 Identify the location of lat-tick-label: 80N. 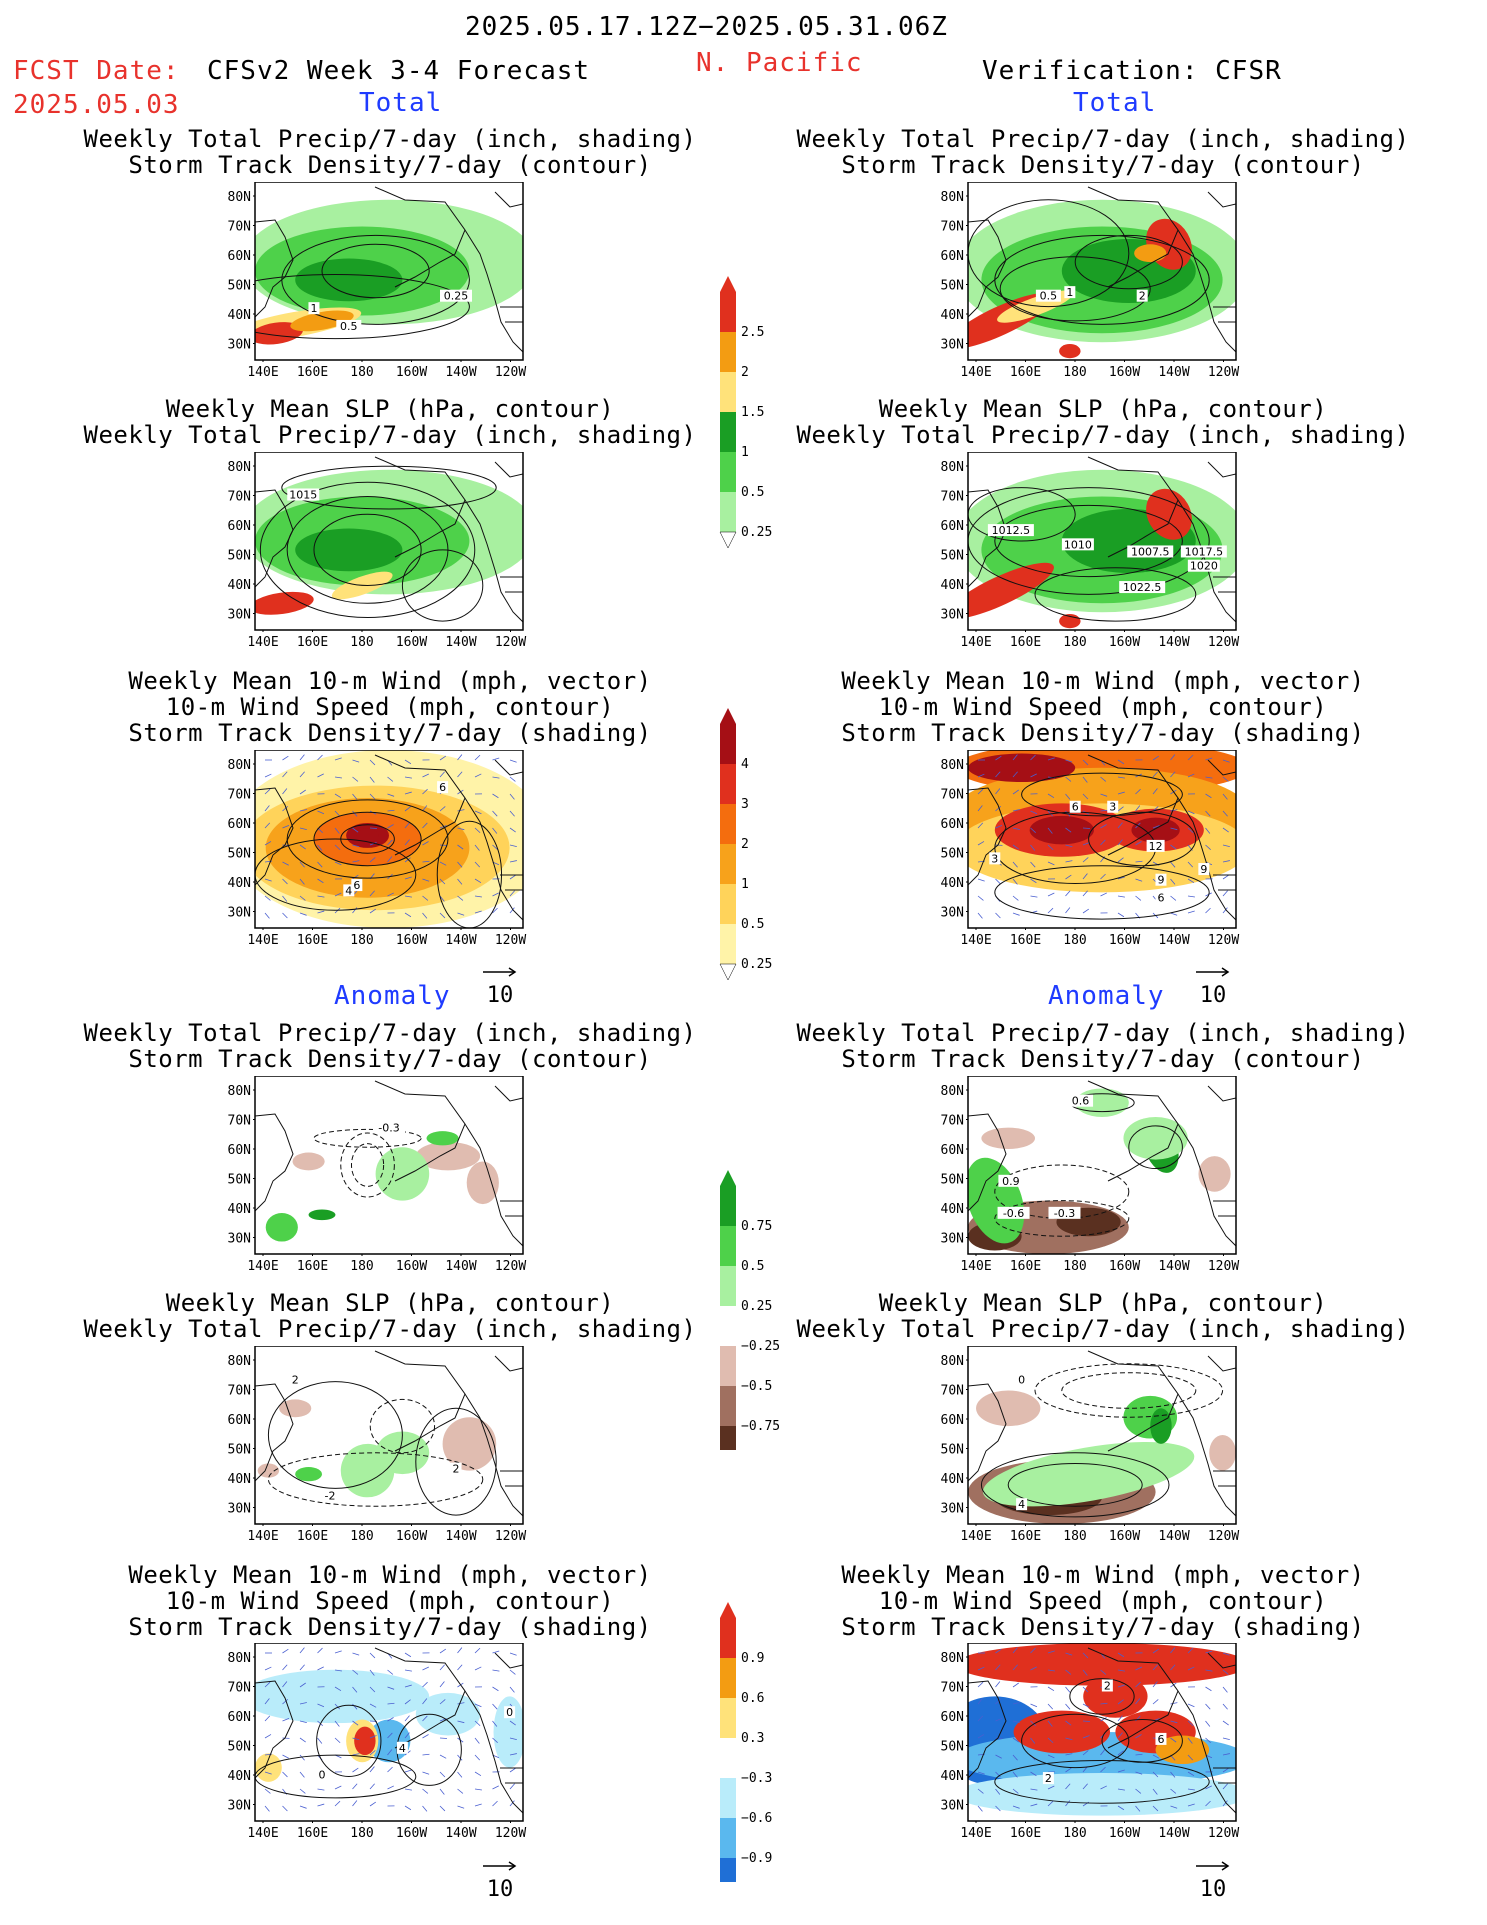
(239, 1091).